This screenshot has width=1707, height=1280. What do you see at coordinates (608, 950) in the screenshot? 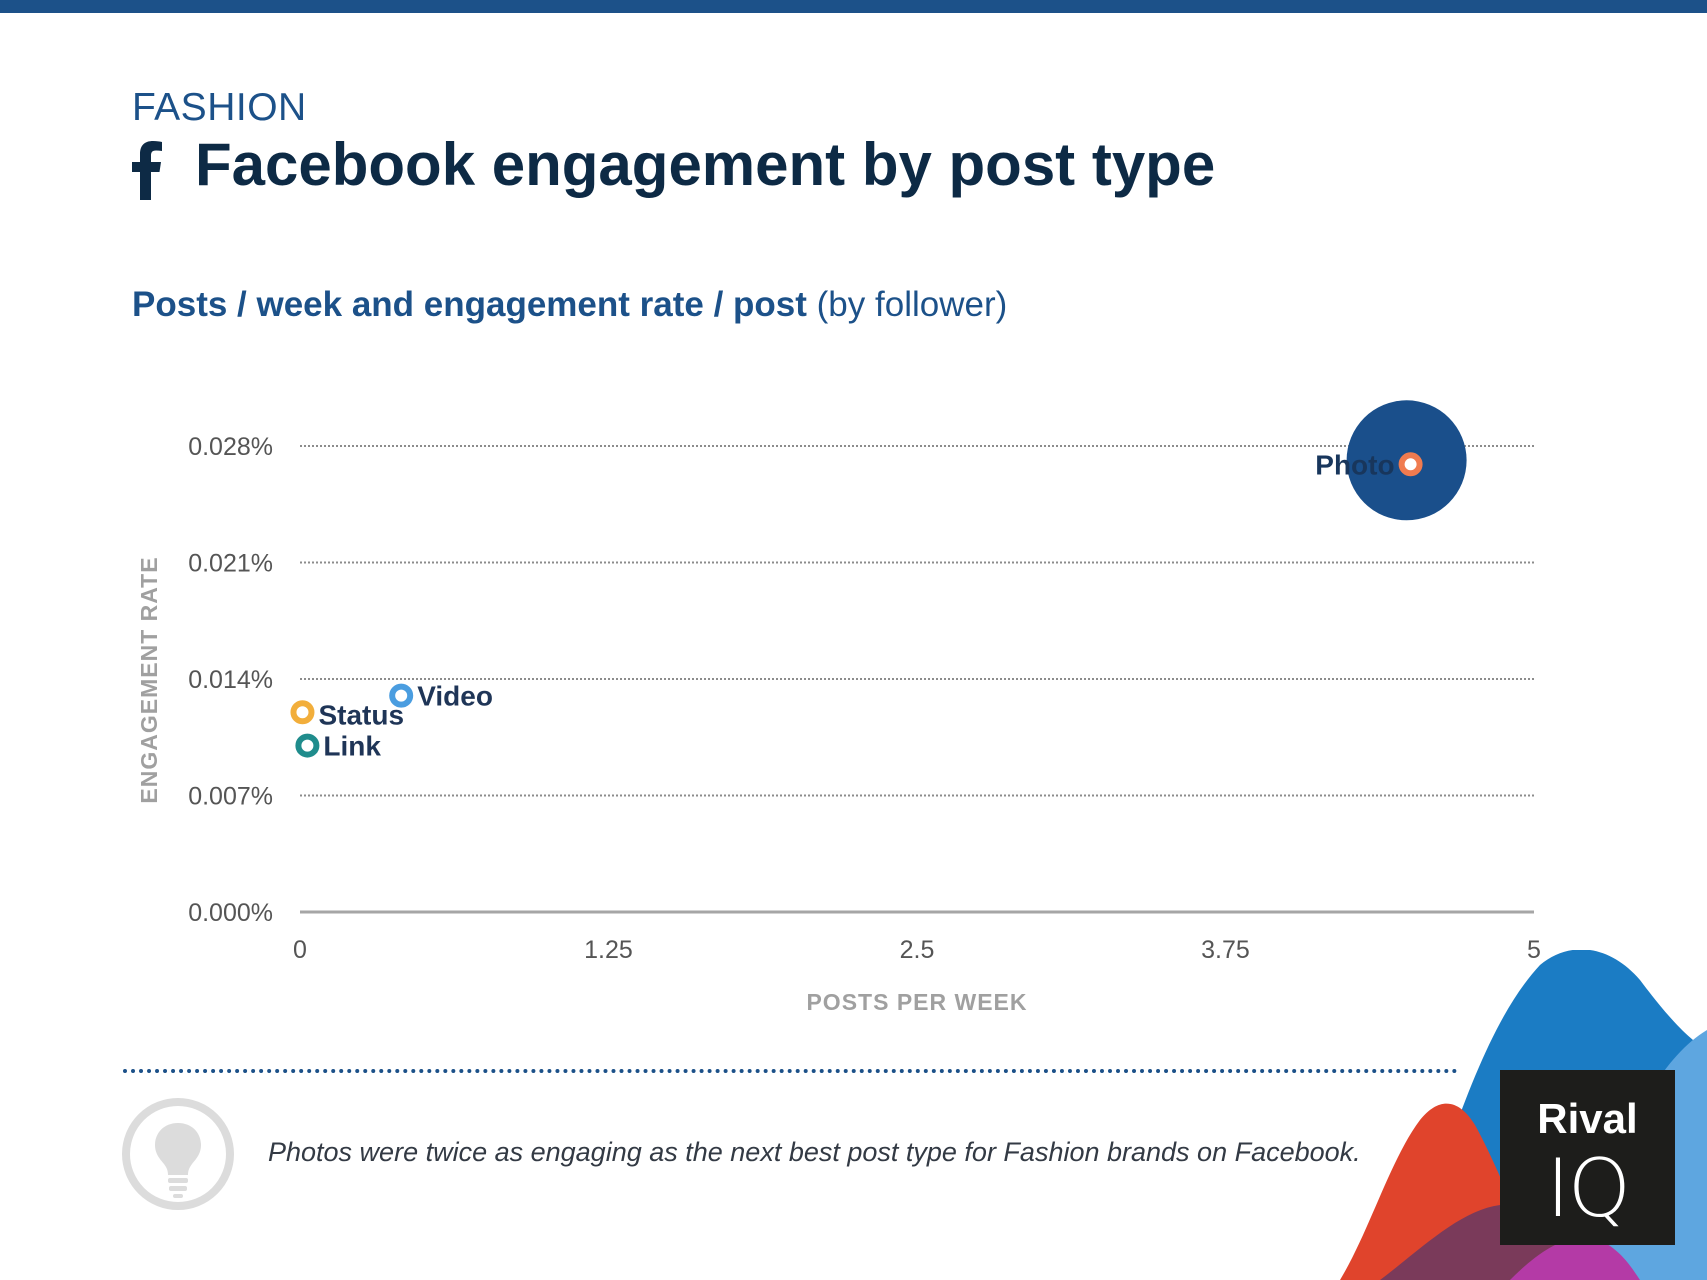
I see `x-tick-label: 1.25` at bounding box center [608, 950].